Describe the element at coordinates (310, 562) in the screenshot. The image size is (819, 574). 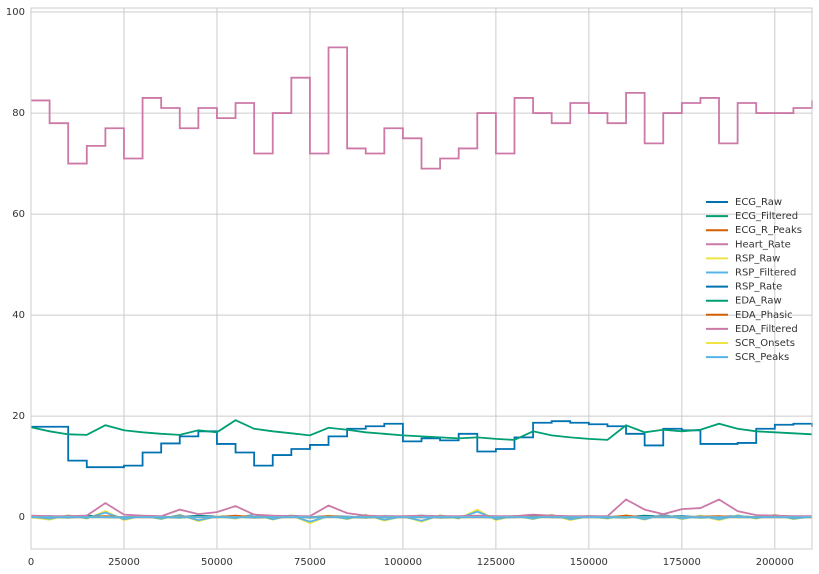
I see `x-tick-label: 75000` at that location.